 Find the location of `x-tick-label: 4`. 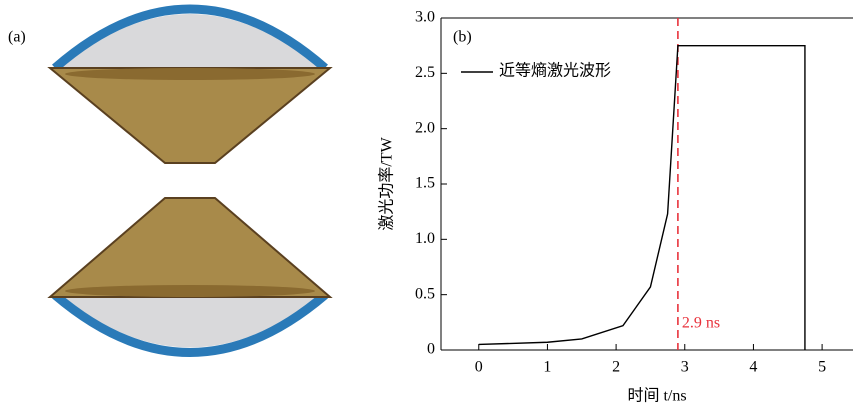

x-tick-label: 4 is located at coordinates (753, 367).